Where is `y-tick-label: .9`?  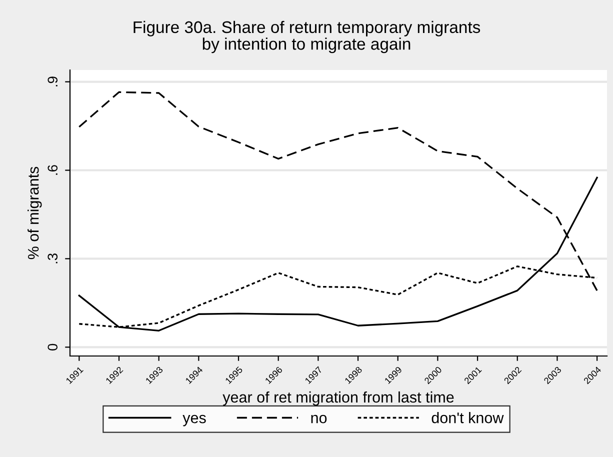 y-tick-label: .9 is located at coordinates (53, 81).